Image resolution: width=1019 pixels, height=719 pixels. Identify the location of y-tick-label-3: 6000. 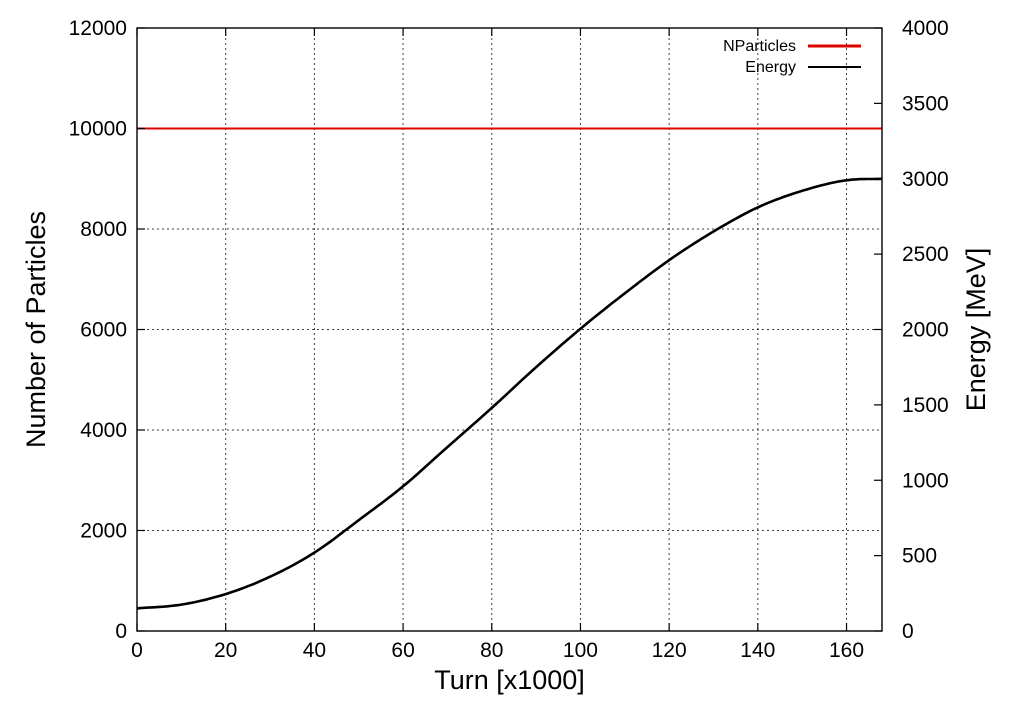
(103, 330).